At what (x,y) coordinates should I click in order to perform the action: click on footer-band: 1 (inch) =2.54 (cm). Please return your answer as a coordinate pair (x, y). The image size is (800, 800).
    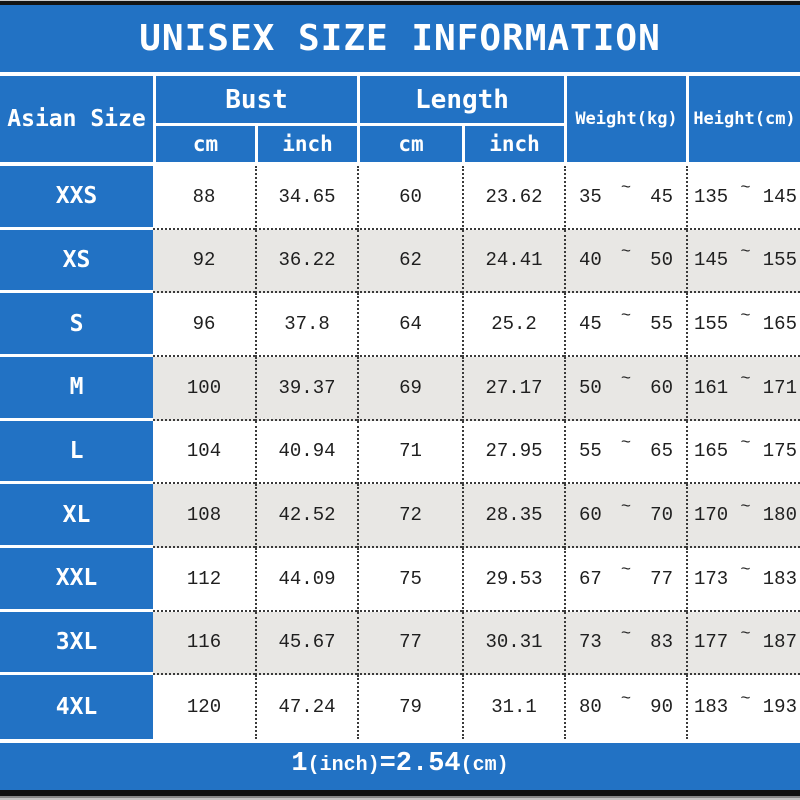
    Looking at the image, I should click on (400, 766).